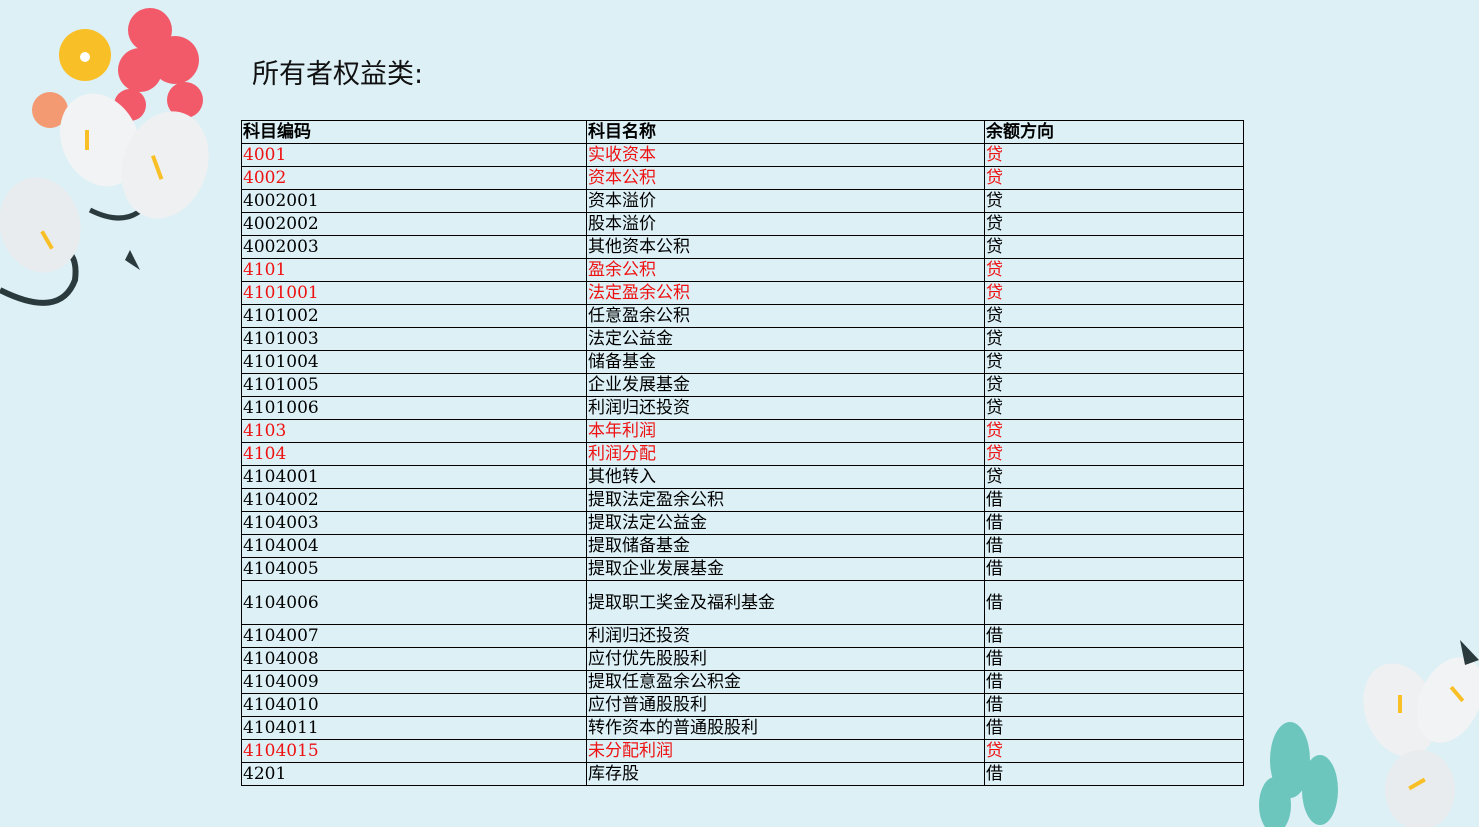  Describe the element at coordinates (785, 523) in the screenshot. I see `account-name-cell: 提取法定公益金` at that location.